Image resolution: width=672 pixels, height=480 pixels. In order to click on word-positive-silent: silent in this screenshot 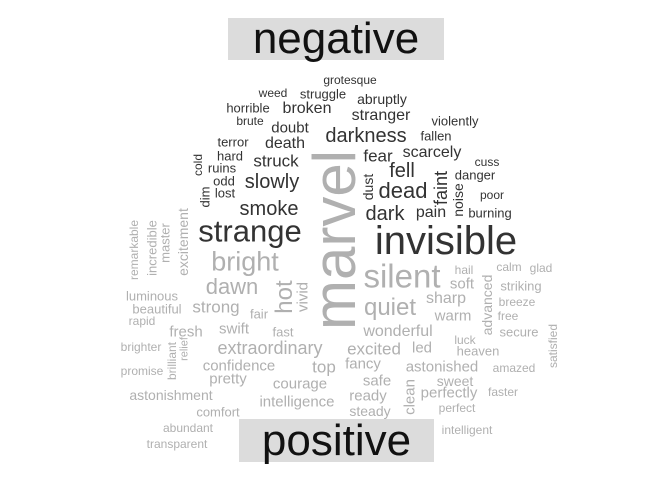, I will do `click(402, 276)`.